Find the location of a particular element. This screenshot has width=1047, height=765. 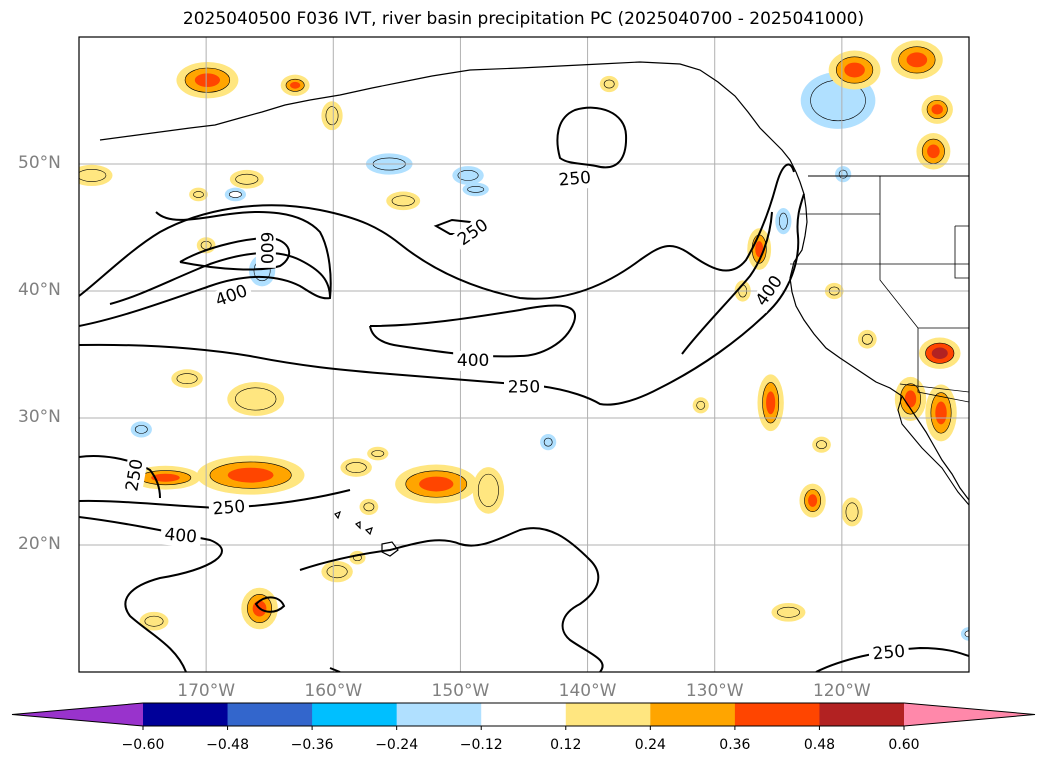

longitude-label: 120°W is located at coordinates (841, 691).